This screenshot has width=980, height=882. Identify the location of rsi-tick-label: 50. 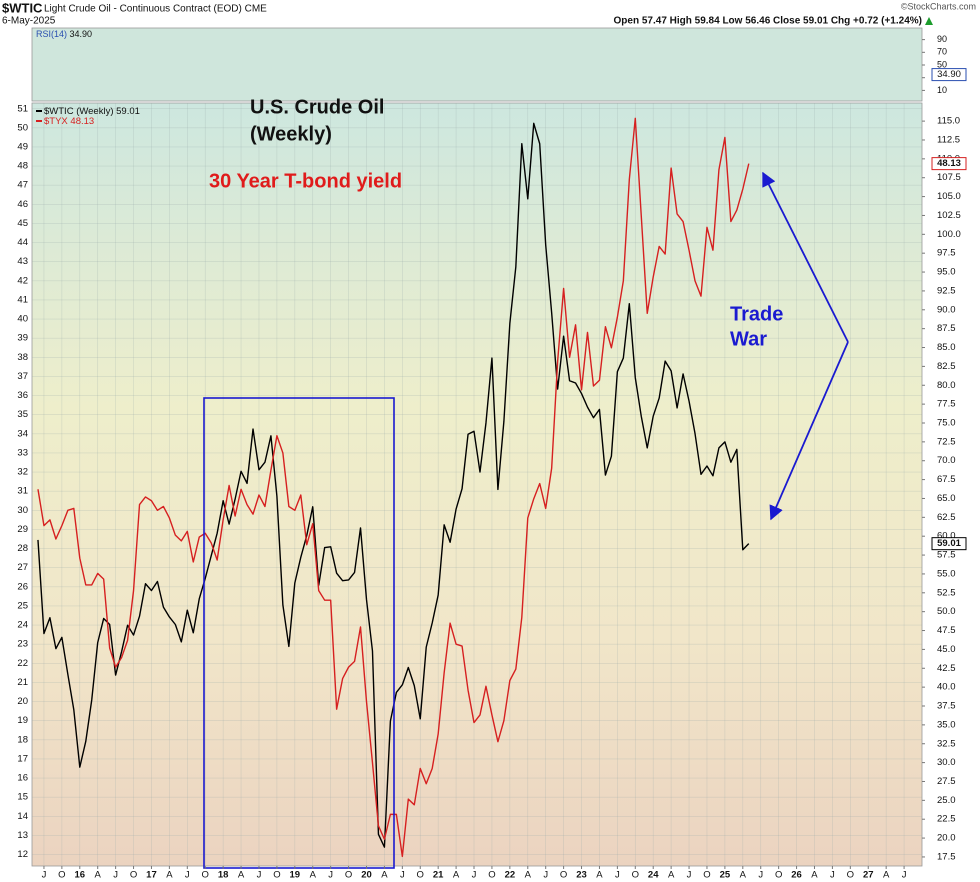
(942, 64).